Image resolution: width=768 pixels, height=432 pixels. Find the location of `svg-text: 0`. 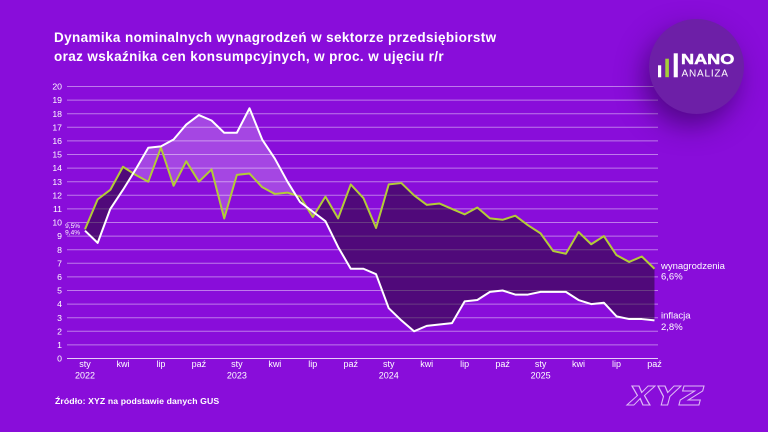

svg-text: 0 is located at coordinates (59, 359).